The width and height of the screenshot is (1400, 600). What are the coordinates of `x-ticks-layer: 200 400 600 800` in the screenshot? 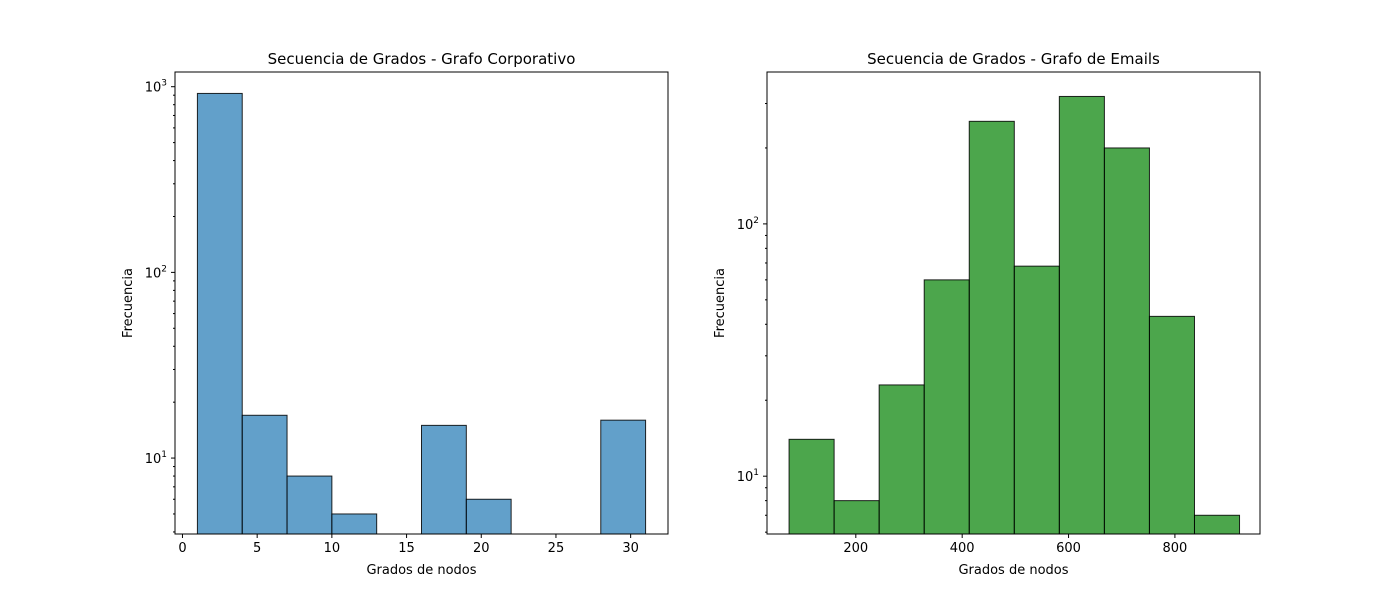 It's located at (1015, 545).